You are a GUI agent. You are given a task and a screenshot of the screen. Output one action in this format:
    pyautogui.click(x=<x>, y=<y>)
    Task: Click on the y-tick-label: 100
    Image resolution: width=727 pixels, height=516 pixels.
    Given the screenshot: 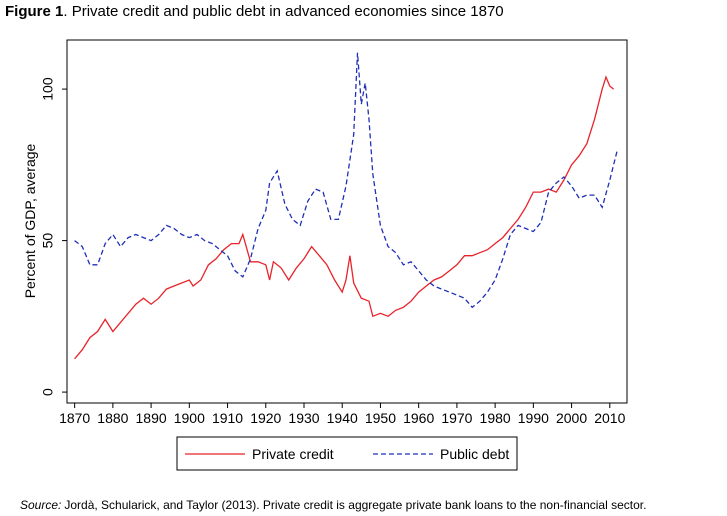 What is the action you would take?
    pyautogui.click(x=48, y=89)
    